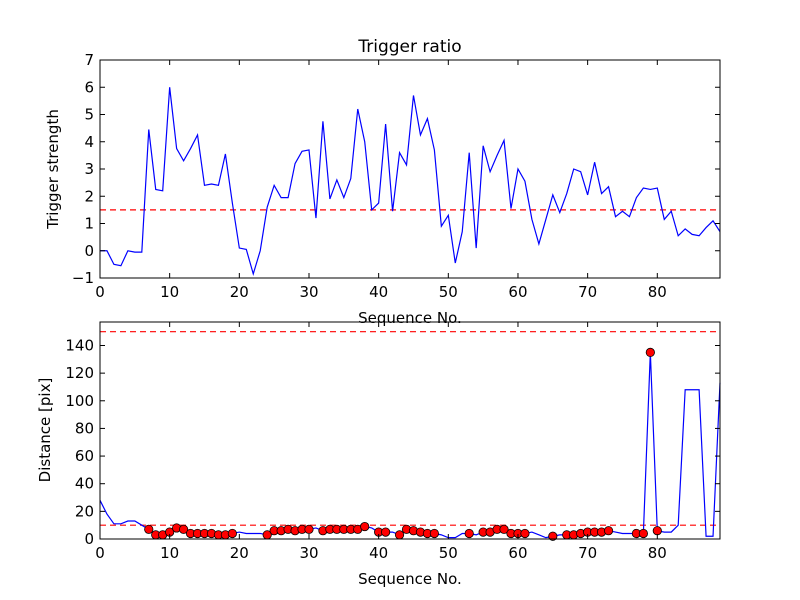 The height and width of the screenshot is (600, 800). What do you see at coordinates (84, 456) in the screenshot?
I see `bottom-y-tick-label: 60` at bounding box center [84, 456].